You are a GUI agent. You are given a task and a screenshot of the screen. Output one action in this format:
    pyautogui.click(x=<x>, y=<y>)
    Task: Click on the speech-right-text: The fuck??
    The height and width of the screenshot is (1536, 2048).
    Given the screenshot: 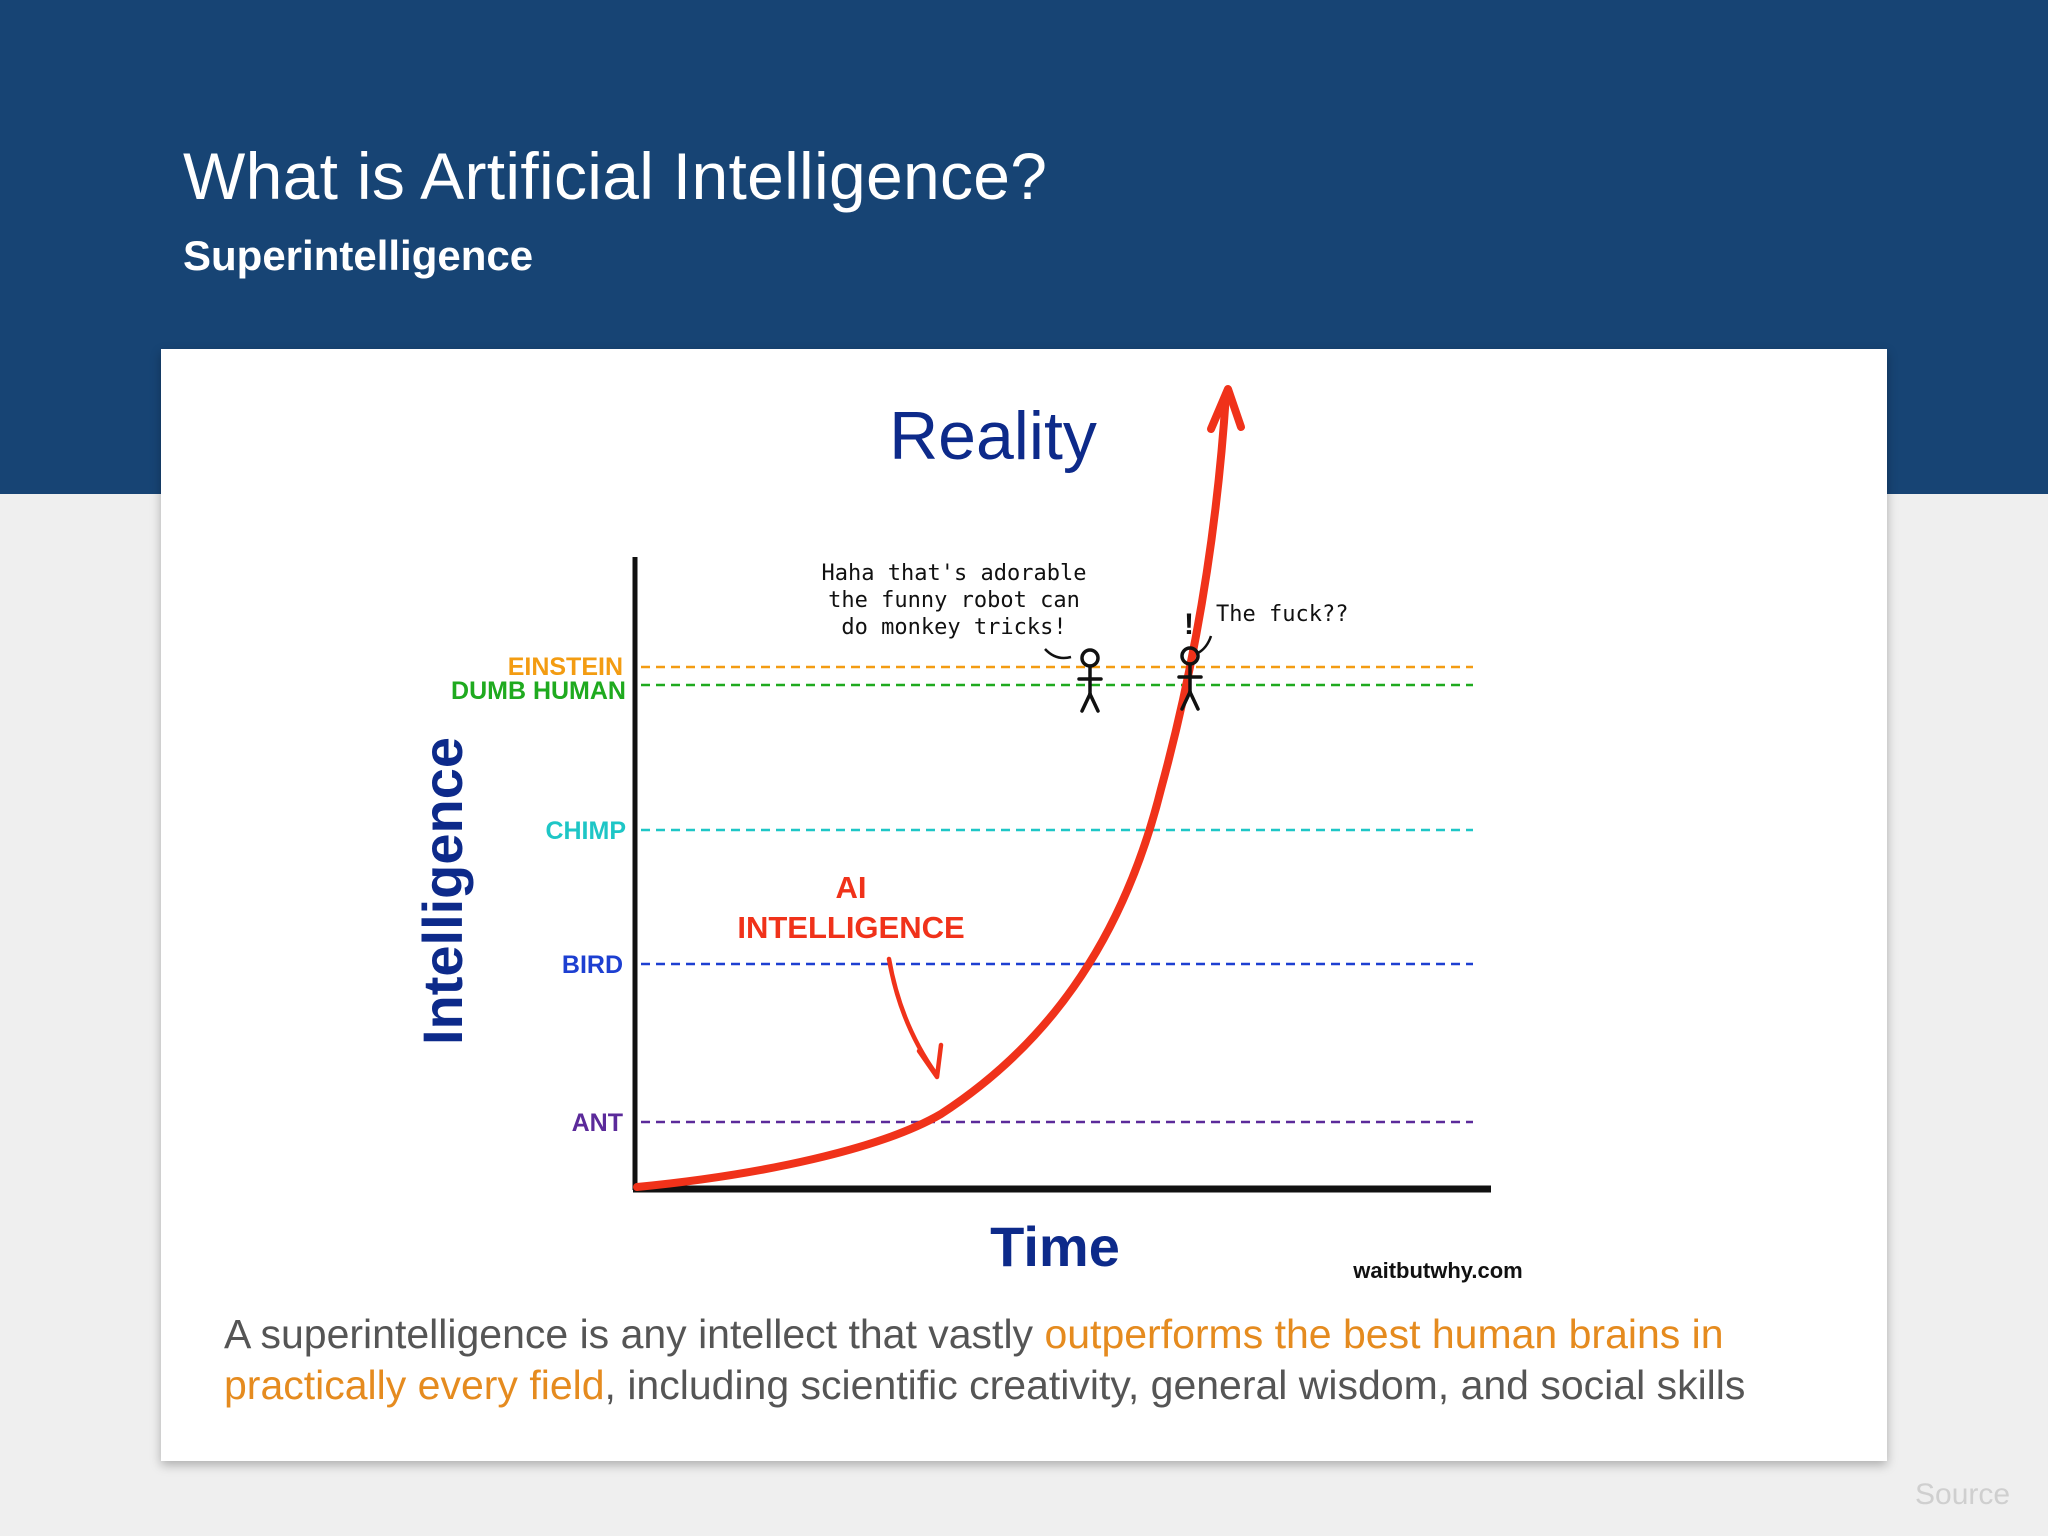 What is the action you would take?
    pyautogui.click(x=1282, y=614)
    